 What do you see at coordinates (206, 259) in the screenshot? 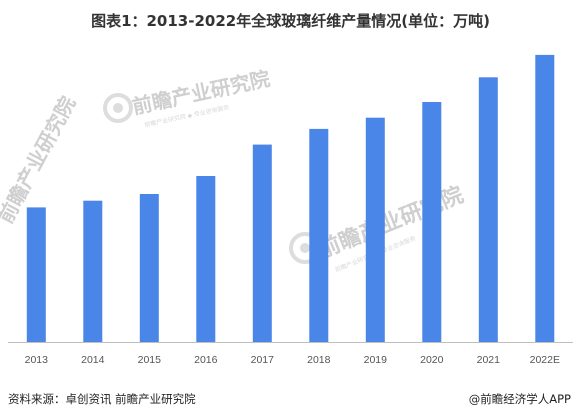
I see `bar-2016` at bounding box center [206, 259].